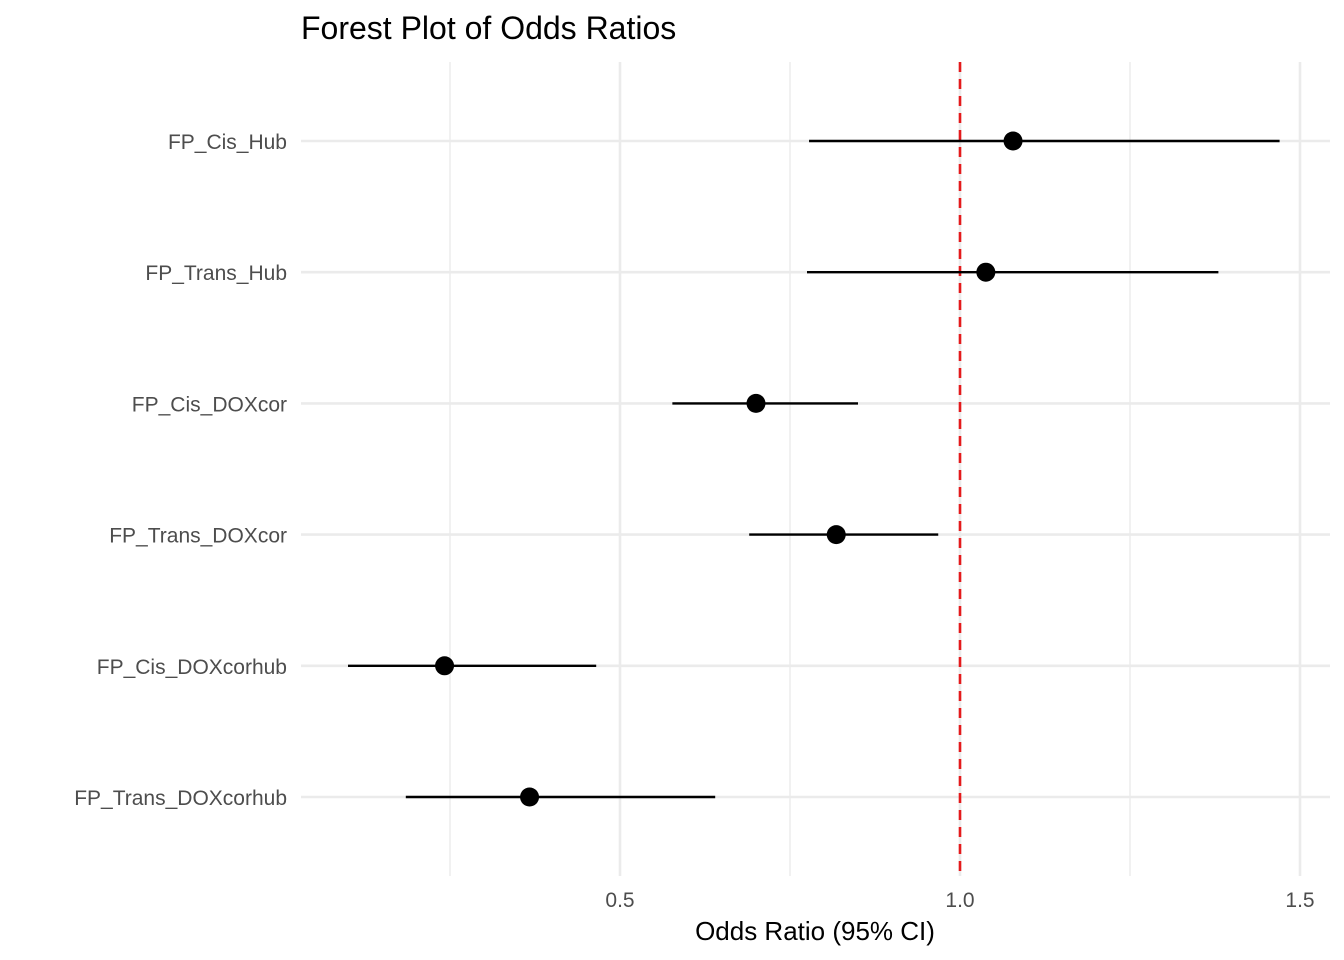 This screenshot has height=960, width=1344. Describe the element at coordinates (619, 900) in the screenshot. I see `x-tick-label-0: 0.5` at that location.